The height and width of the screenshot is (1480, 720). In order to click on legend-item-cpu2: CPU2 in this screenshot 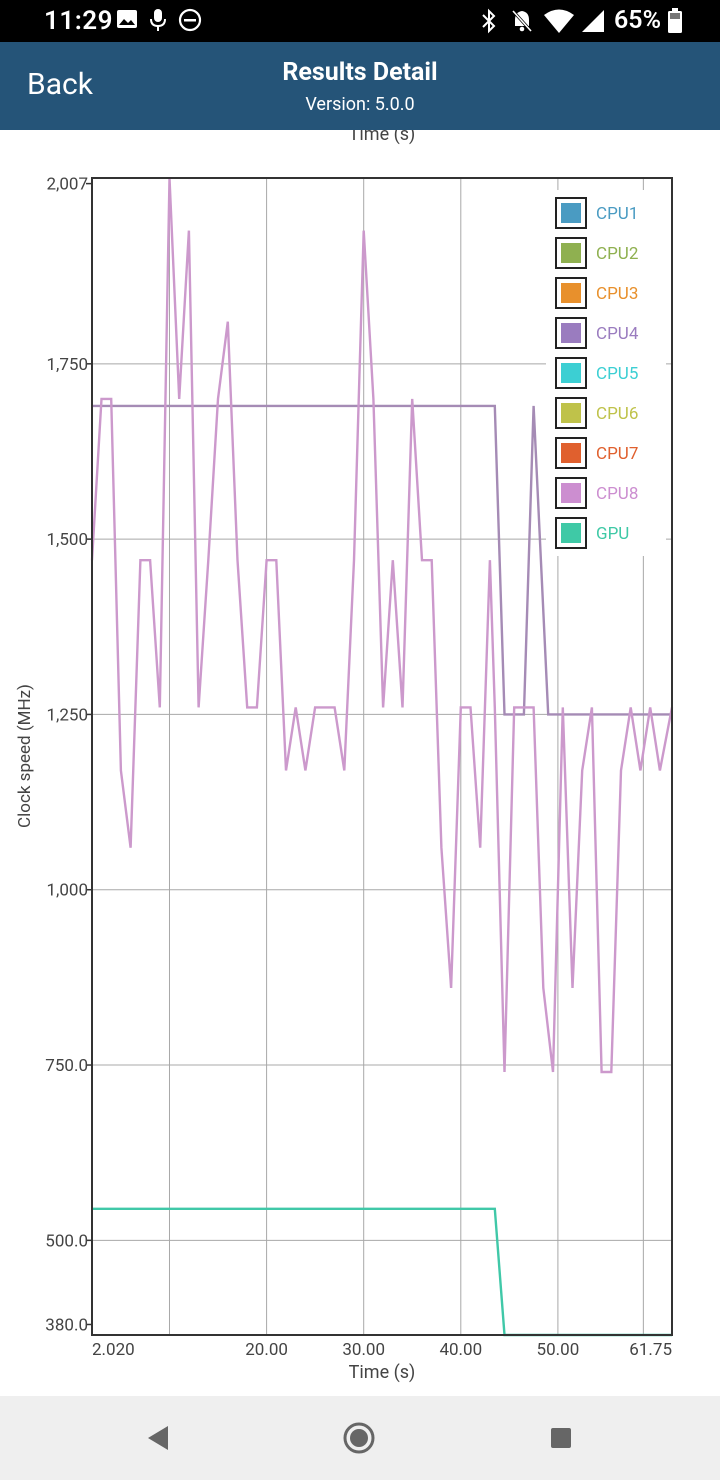, I will do `click(596, 253)`.